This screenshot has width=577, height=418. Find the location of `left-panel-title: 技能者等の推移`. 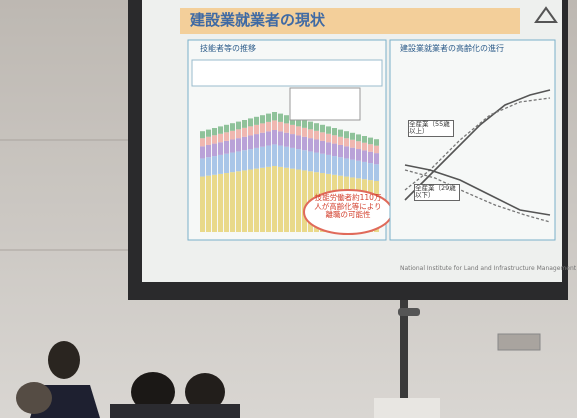

left-panel-title: 技能者等の推移 is located at coordinates (228, 48).